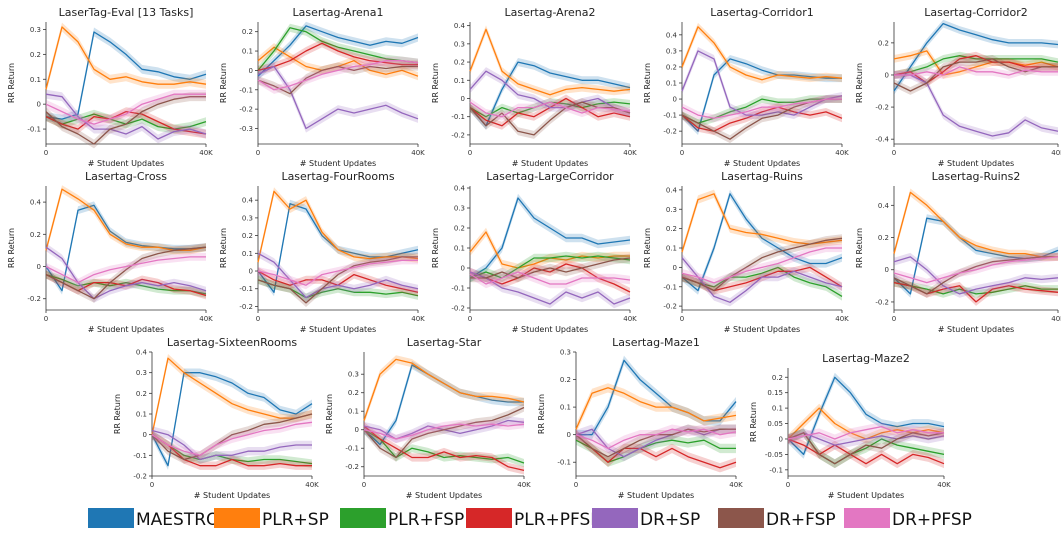 The height and width of the screenshot is (534, 1061). Describe the element at coordinates (295, 520) in the screenshot. I see `legend-label: PLR+SP` at that location.